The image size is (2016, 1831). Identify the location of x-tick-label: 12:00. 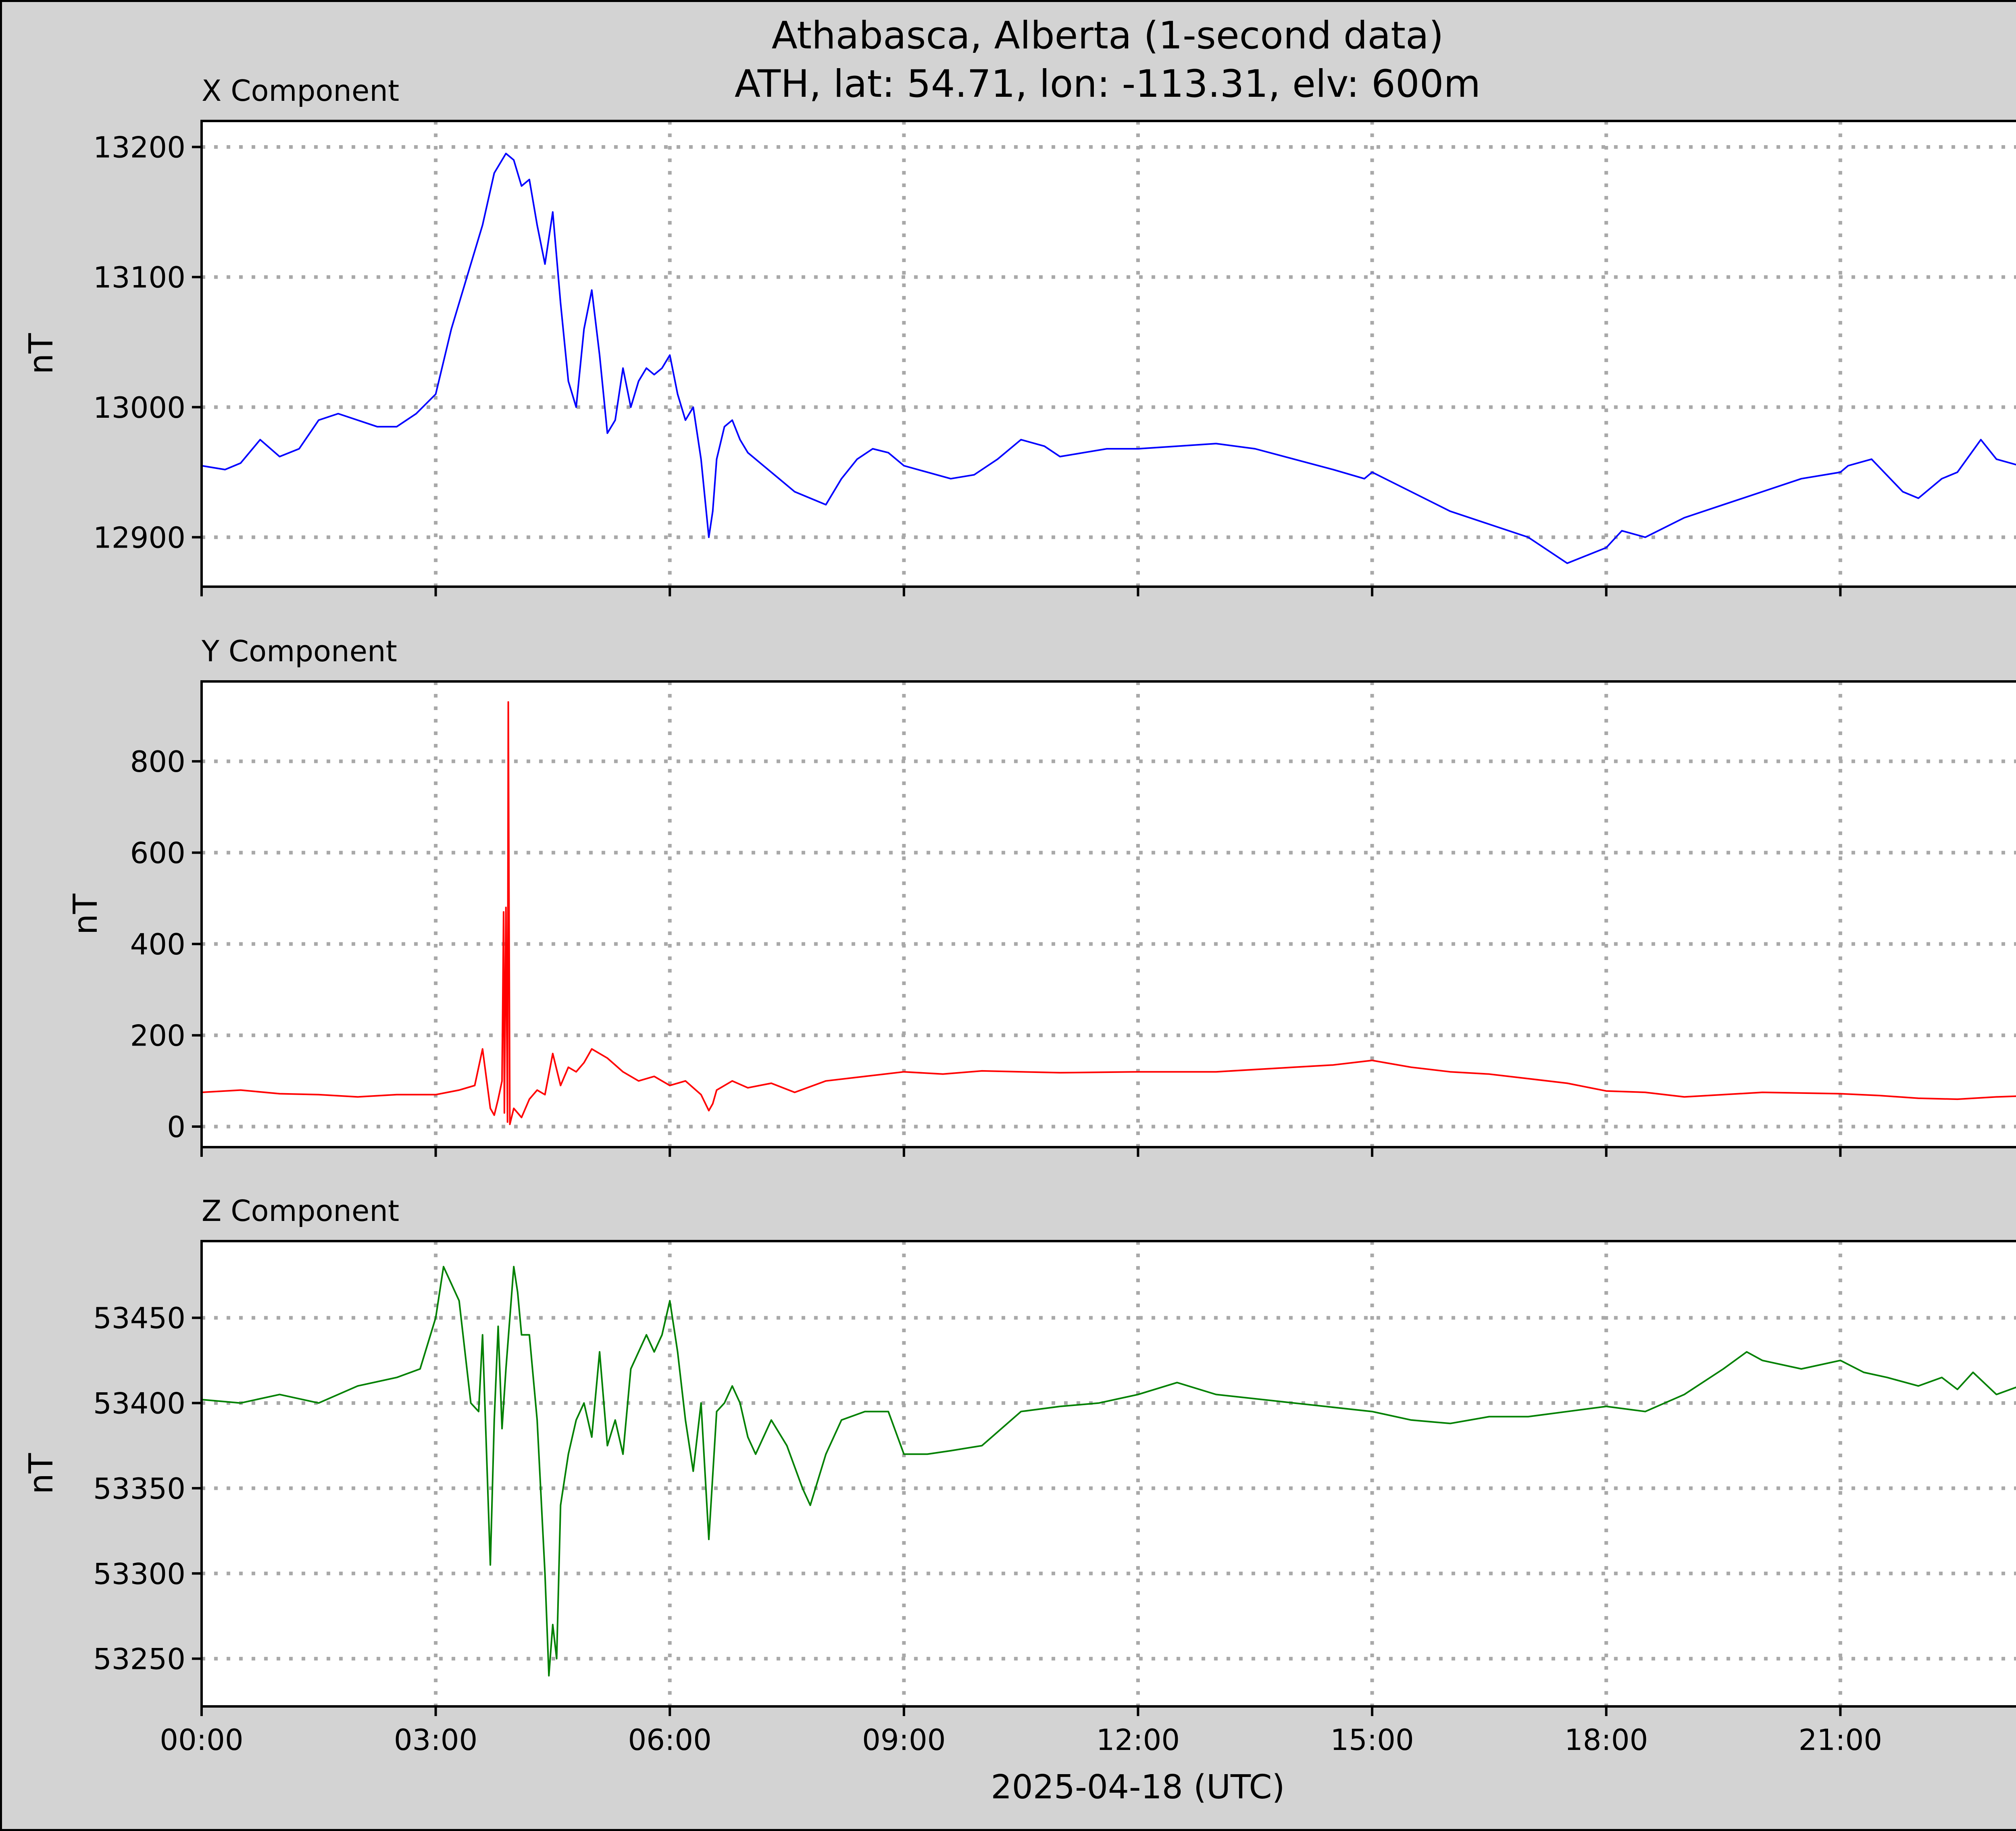
(1138, 1740).